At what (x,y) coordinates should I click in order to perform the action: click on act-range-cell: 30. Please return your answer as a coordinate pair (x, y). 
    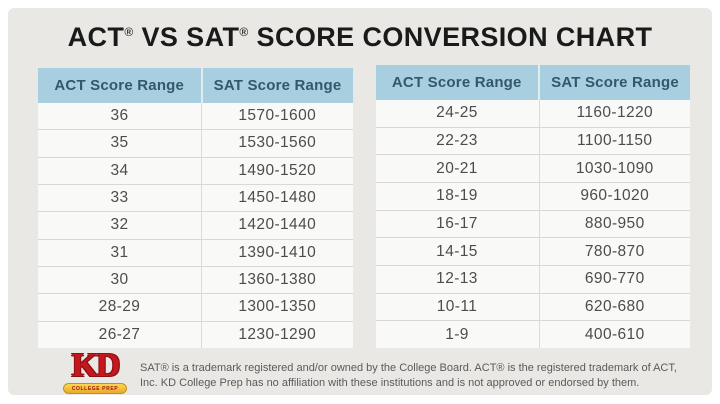
    Looking at the image, I should click on (120, 280).